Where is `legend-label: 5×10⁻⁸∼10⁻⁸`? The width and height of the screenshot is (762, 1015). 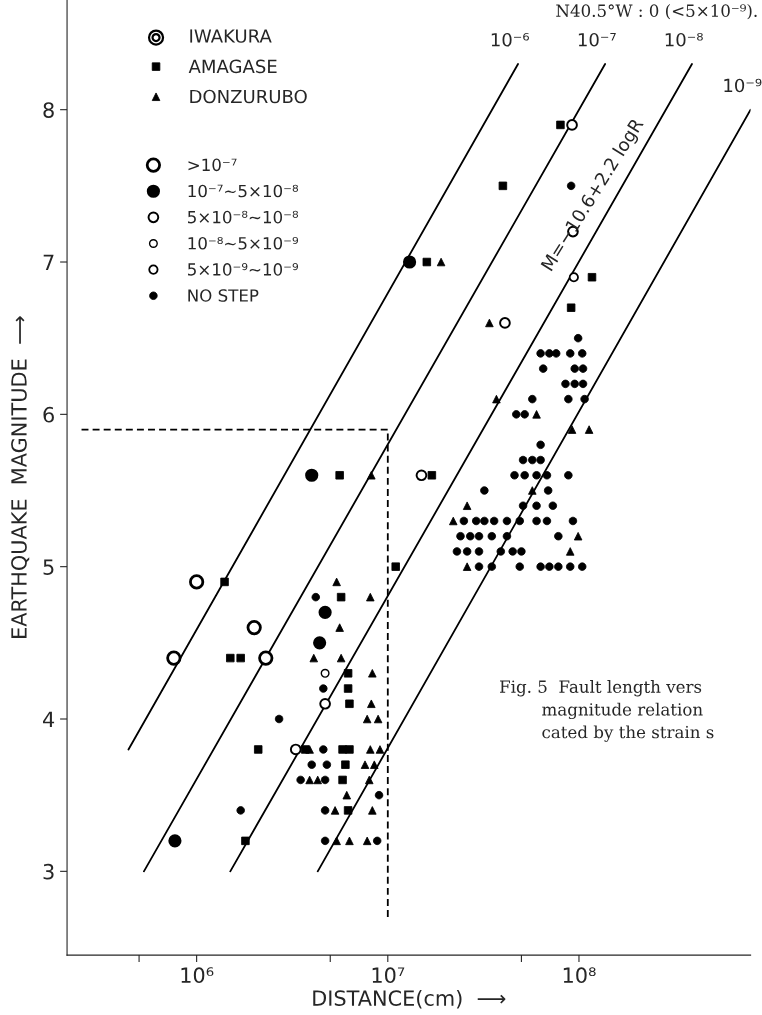 legend-label: 5×10⁻⁸∼10⁻⁸ is located at coordinates (243, 217).